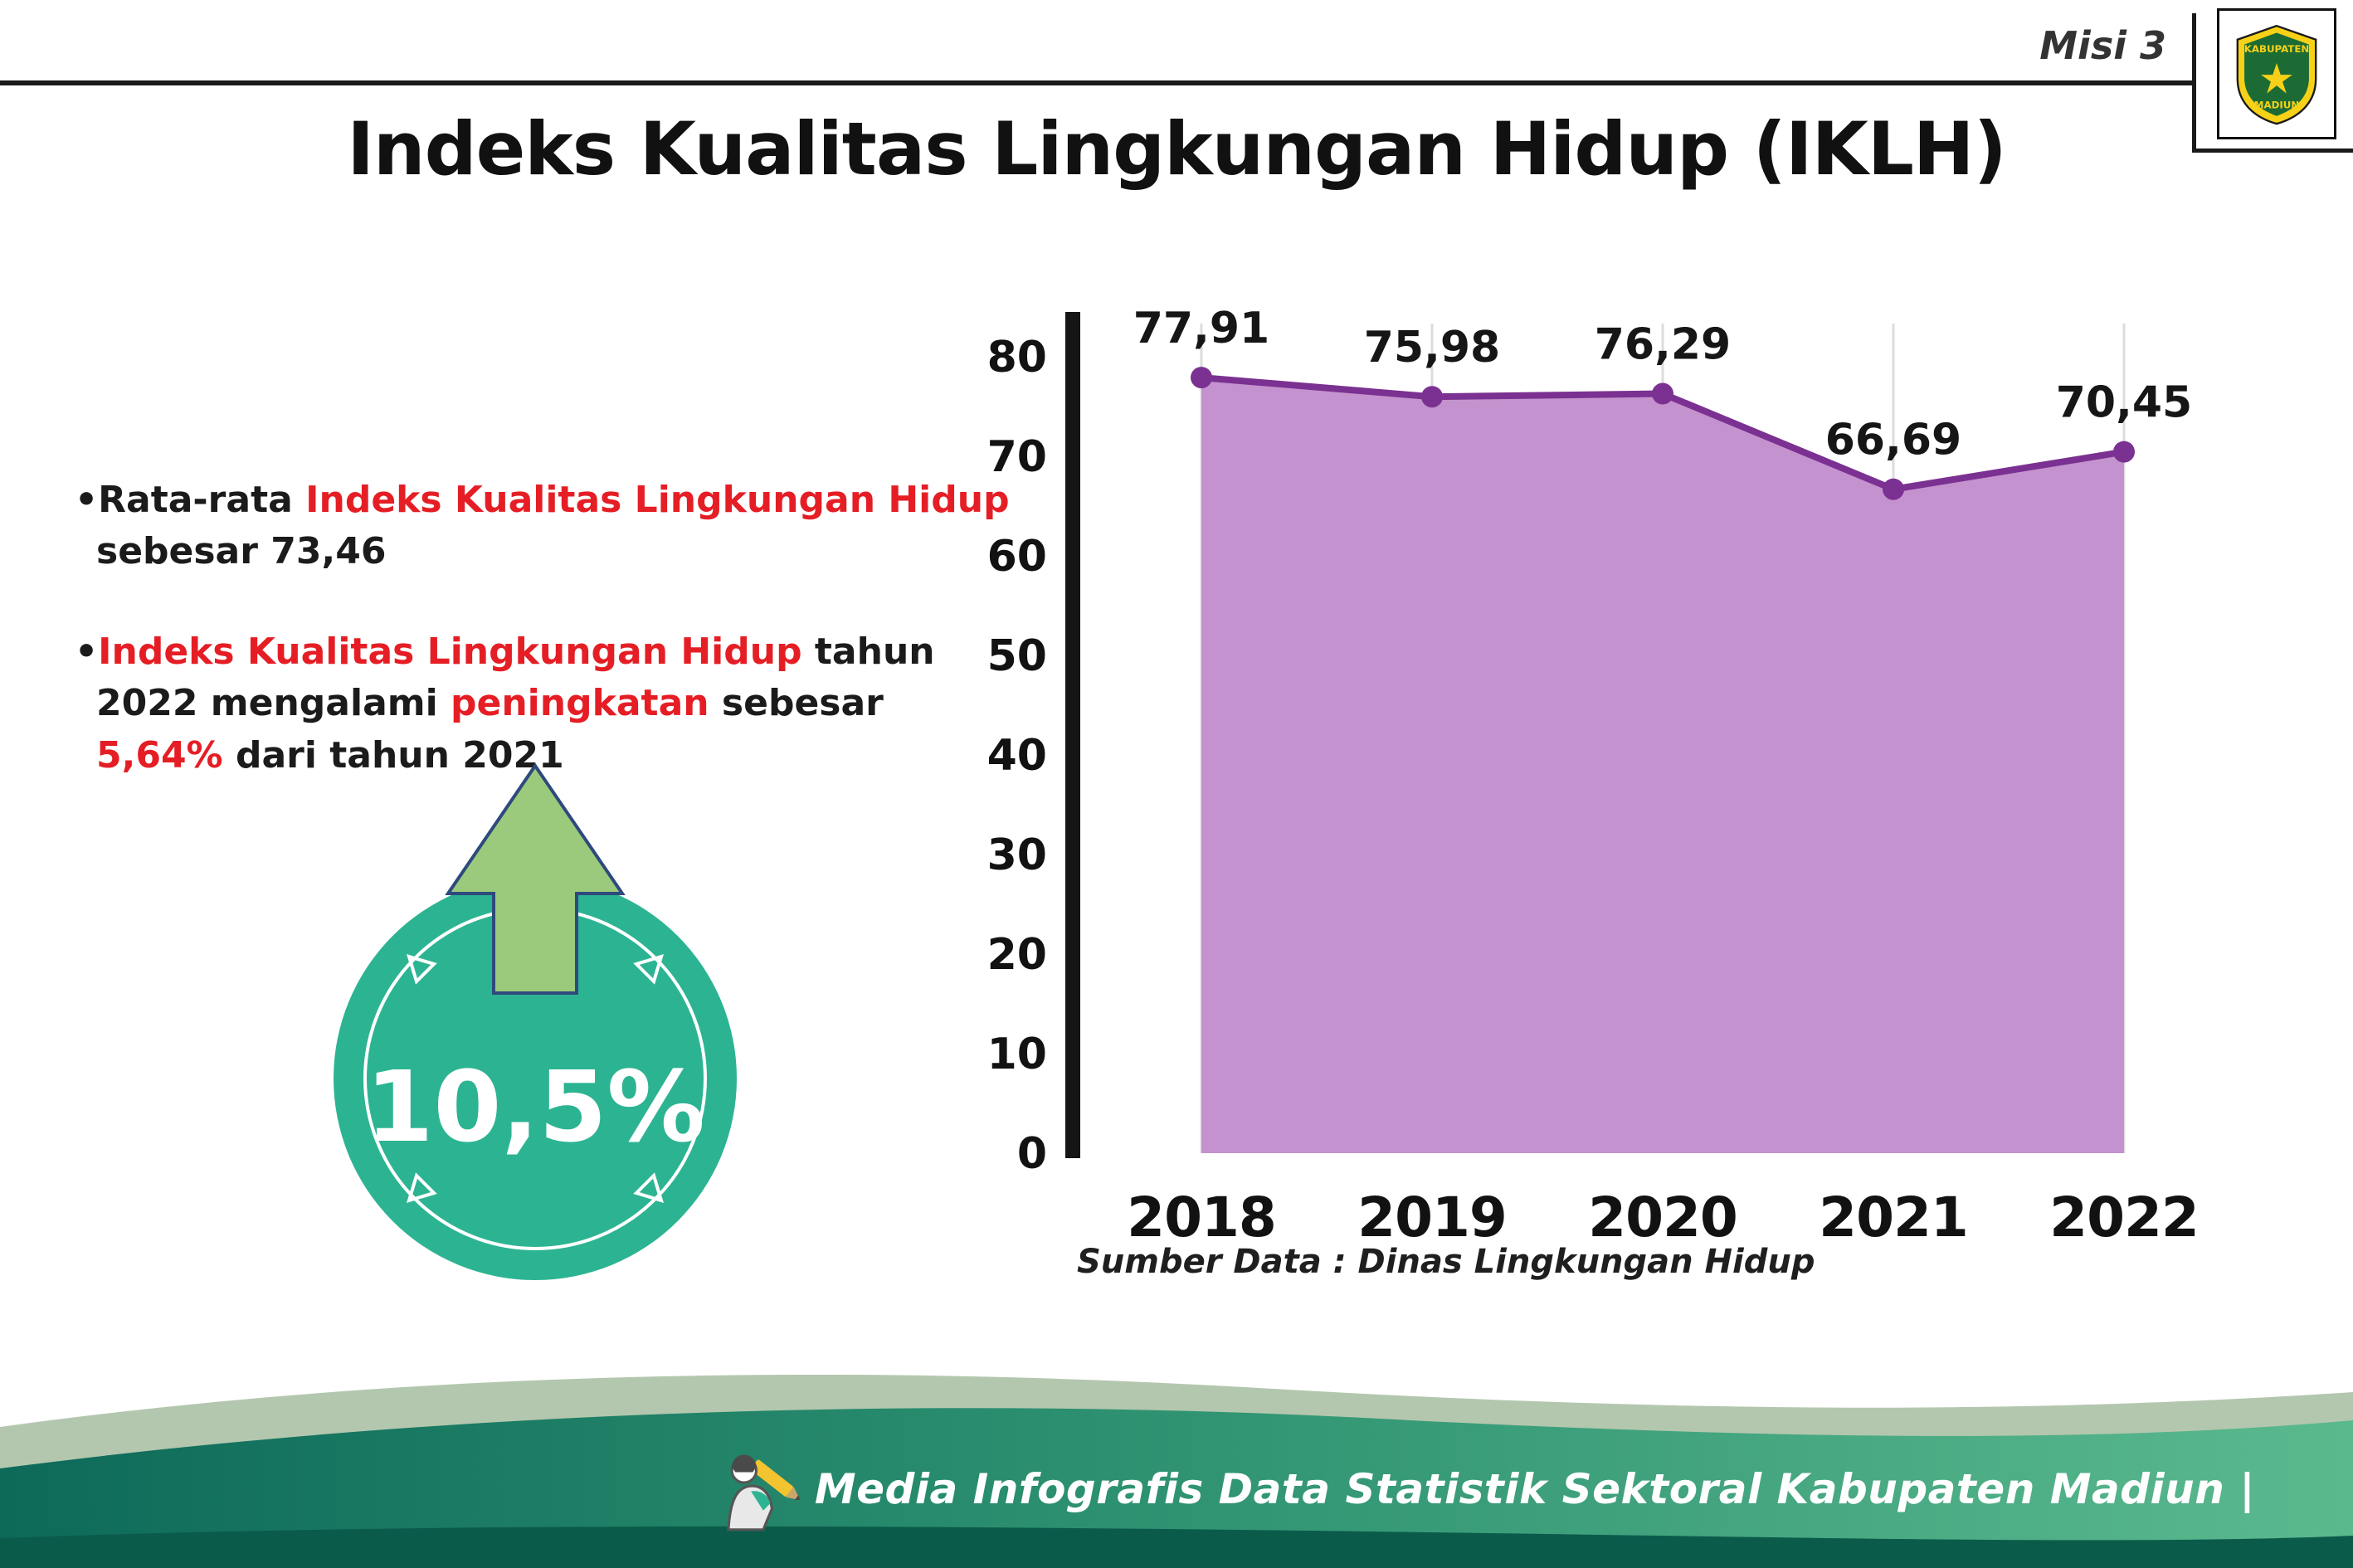 The width and height of the screenshot is (2353, 1568). I want to click on chart-value-label: 76,29, so click(1663, 345).